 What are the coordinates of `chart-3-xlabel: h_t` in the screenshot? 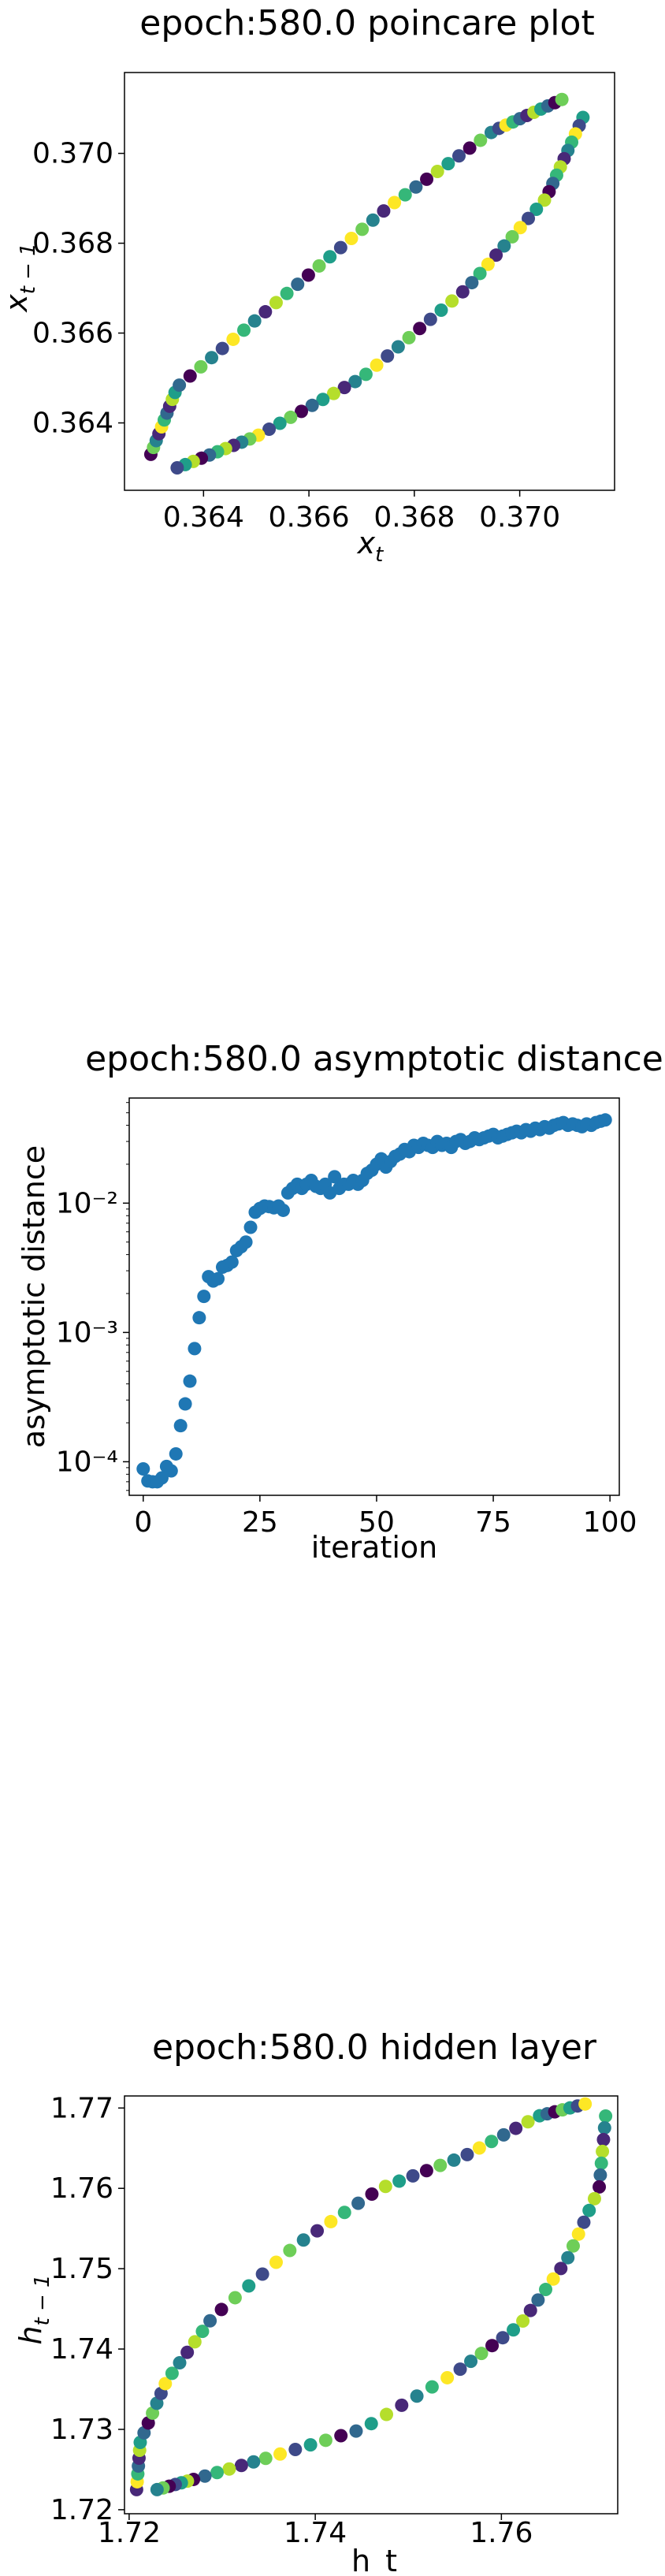 It's located at (374, 2560).